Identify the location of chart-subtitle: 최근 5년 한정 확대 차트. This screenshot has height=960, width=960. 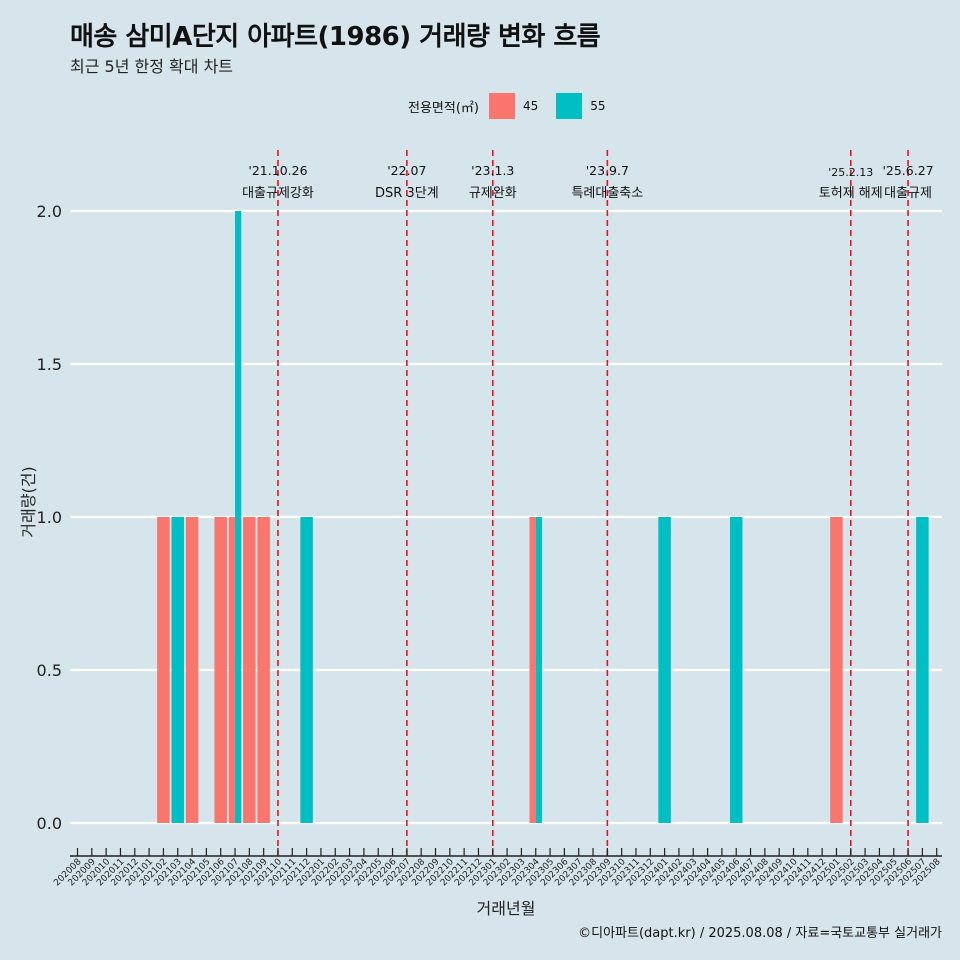
(152, 66).